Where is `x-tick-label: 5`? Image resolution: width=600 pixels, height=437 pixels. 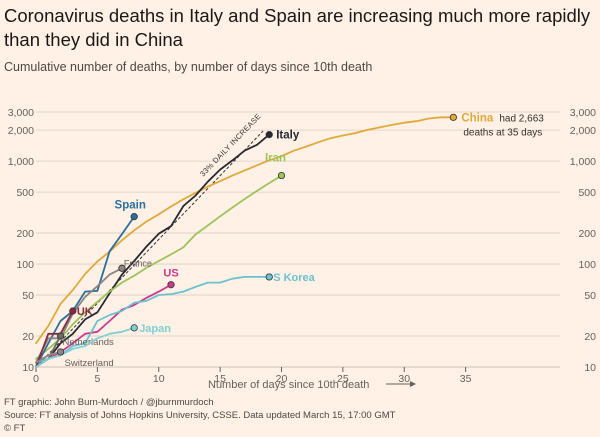 x-tick-label: 5 is located at coordinates (97, 379).